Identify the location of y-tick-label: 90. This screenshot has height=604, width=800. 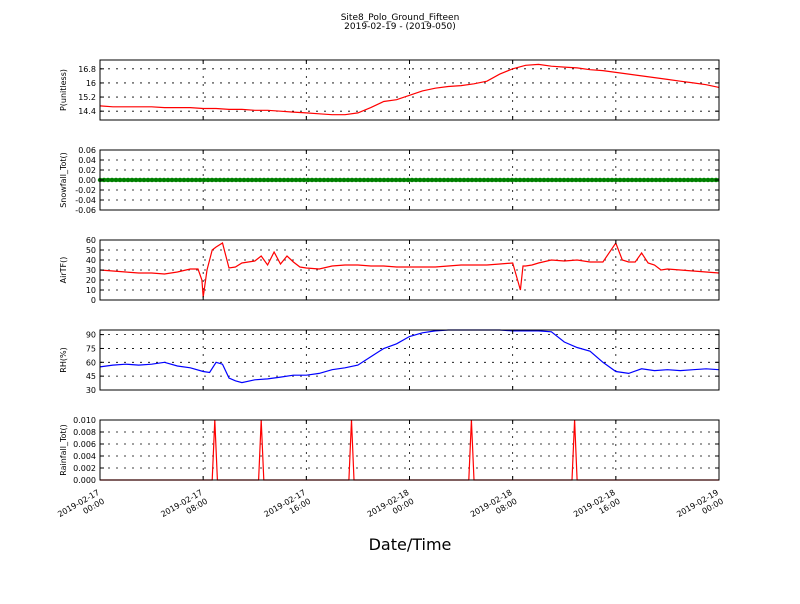
(91, 335).